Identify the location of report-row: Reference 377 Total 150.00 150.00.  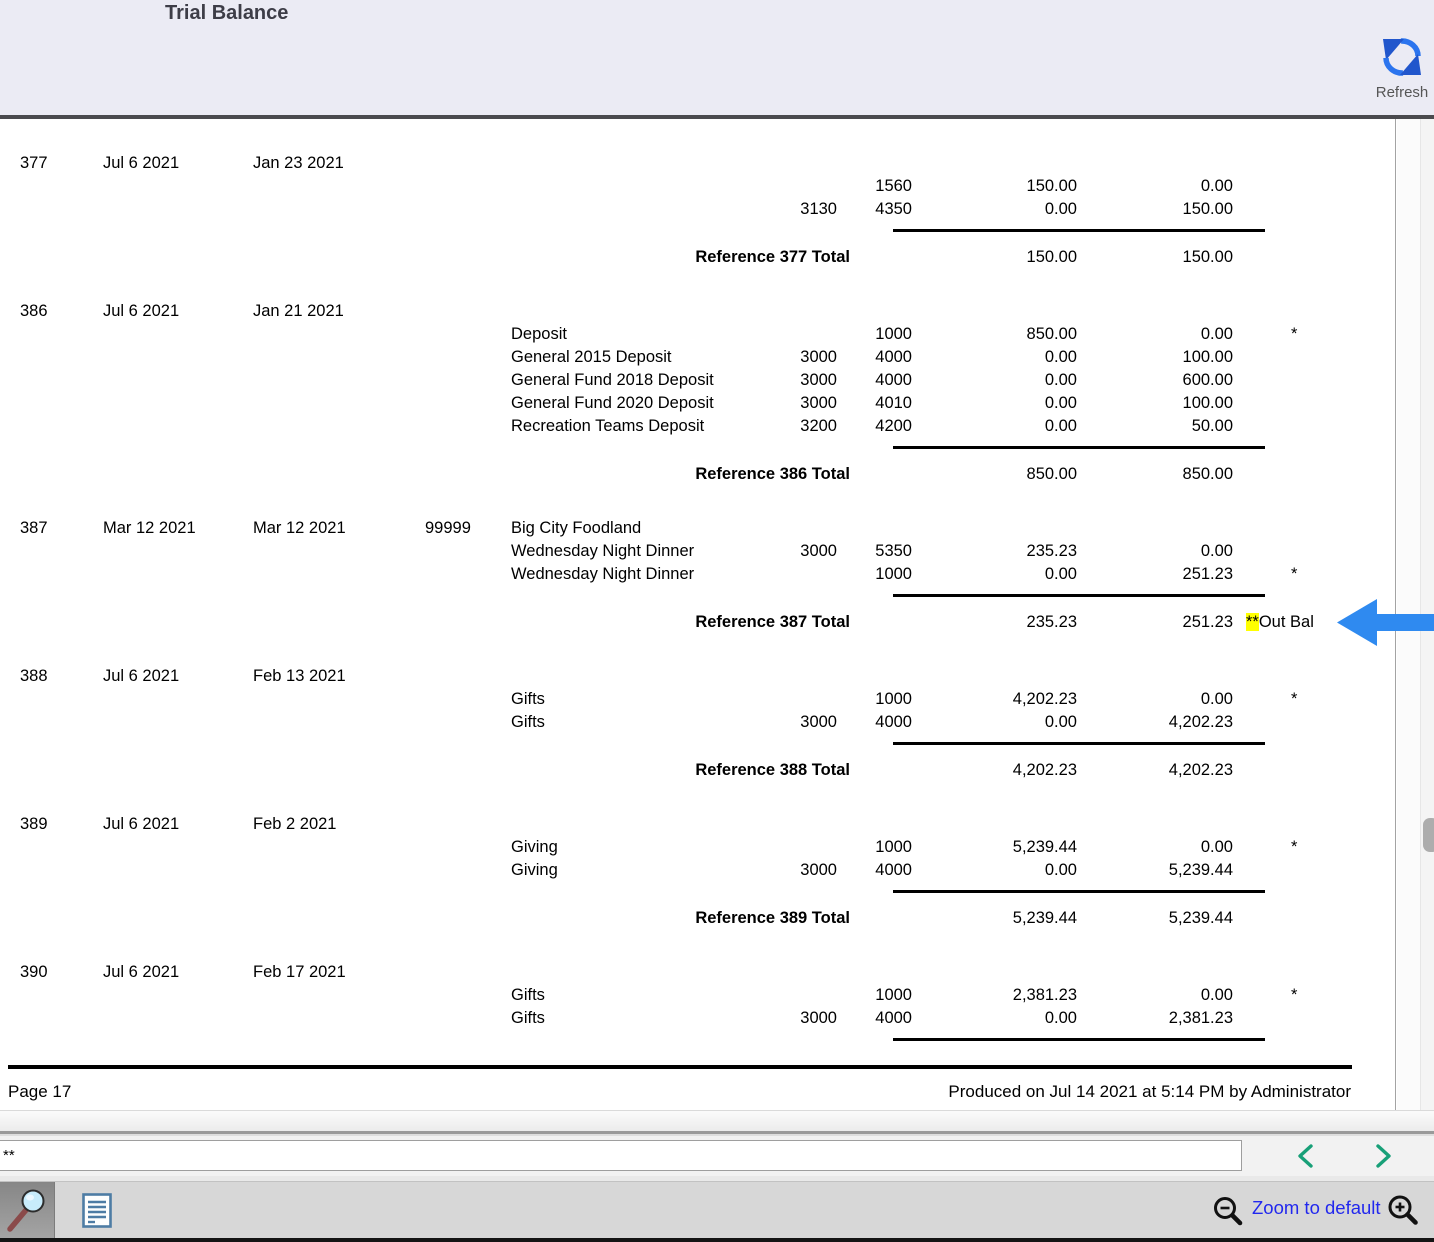
(698, 257).